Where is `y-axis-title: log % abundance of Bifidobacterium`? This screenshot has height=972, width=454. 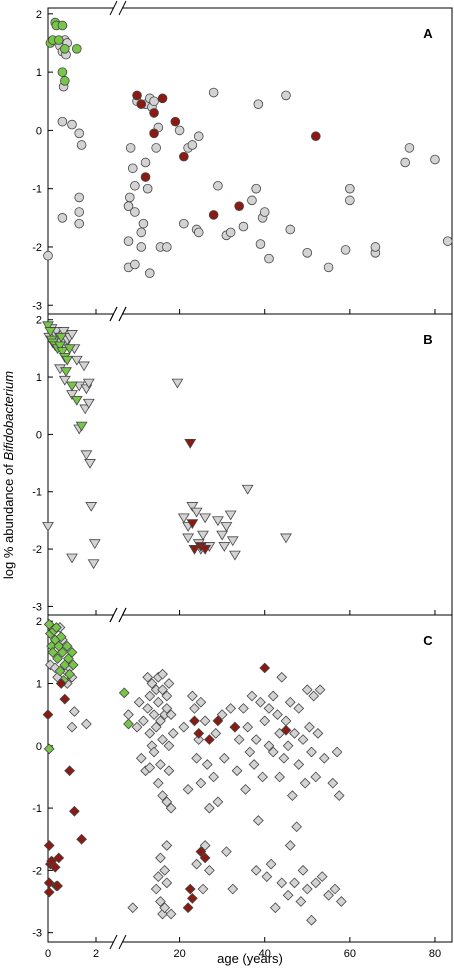
y-axis-title: log % abundance of Bifidobacterium is located at coordinates (8, 475).